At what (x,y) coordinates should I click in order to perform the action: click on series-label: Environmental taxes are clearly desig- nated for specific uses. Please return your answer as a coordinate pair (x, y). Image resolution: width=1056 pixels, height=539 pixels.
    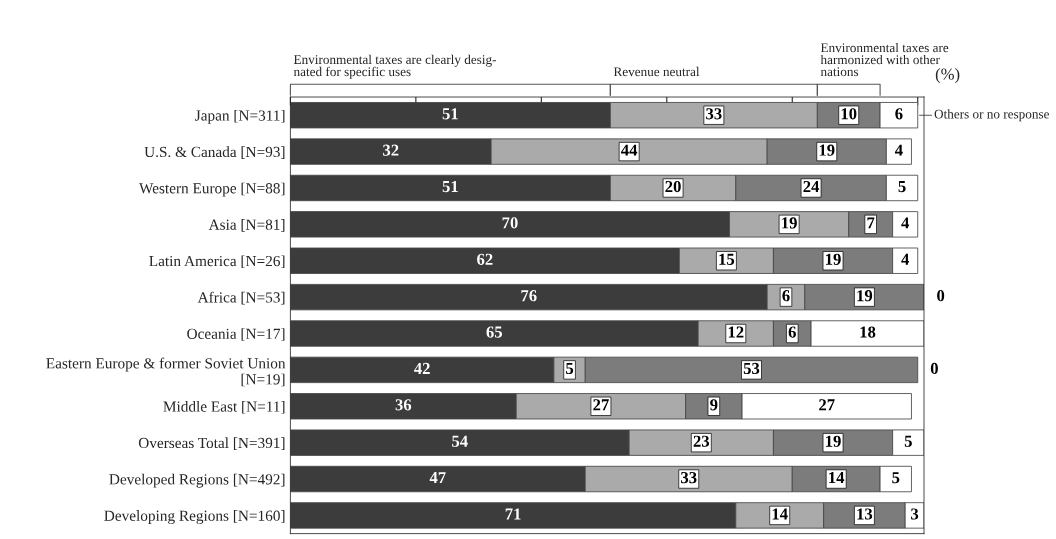
    Looking at the image, I should click on (395, 66).